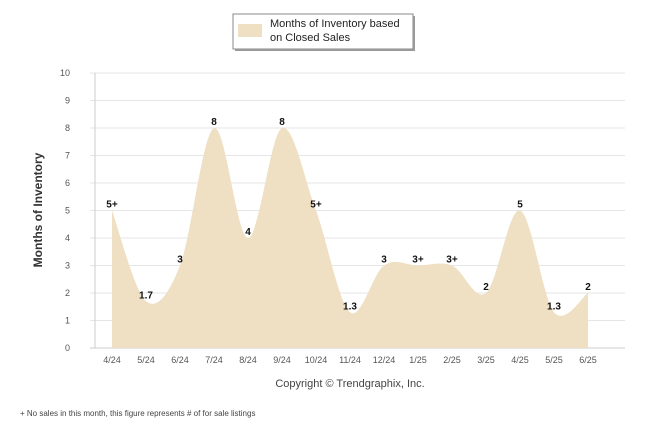 This screenshot has width=646, height=434. Describe the element at coordinates (67, 321) in the screenshot. I see `y-tick-label: 1` at that location.